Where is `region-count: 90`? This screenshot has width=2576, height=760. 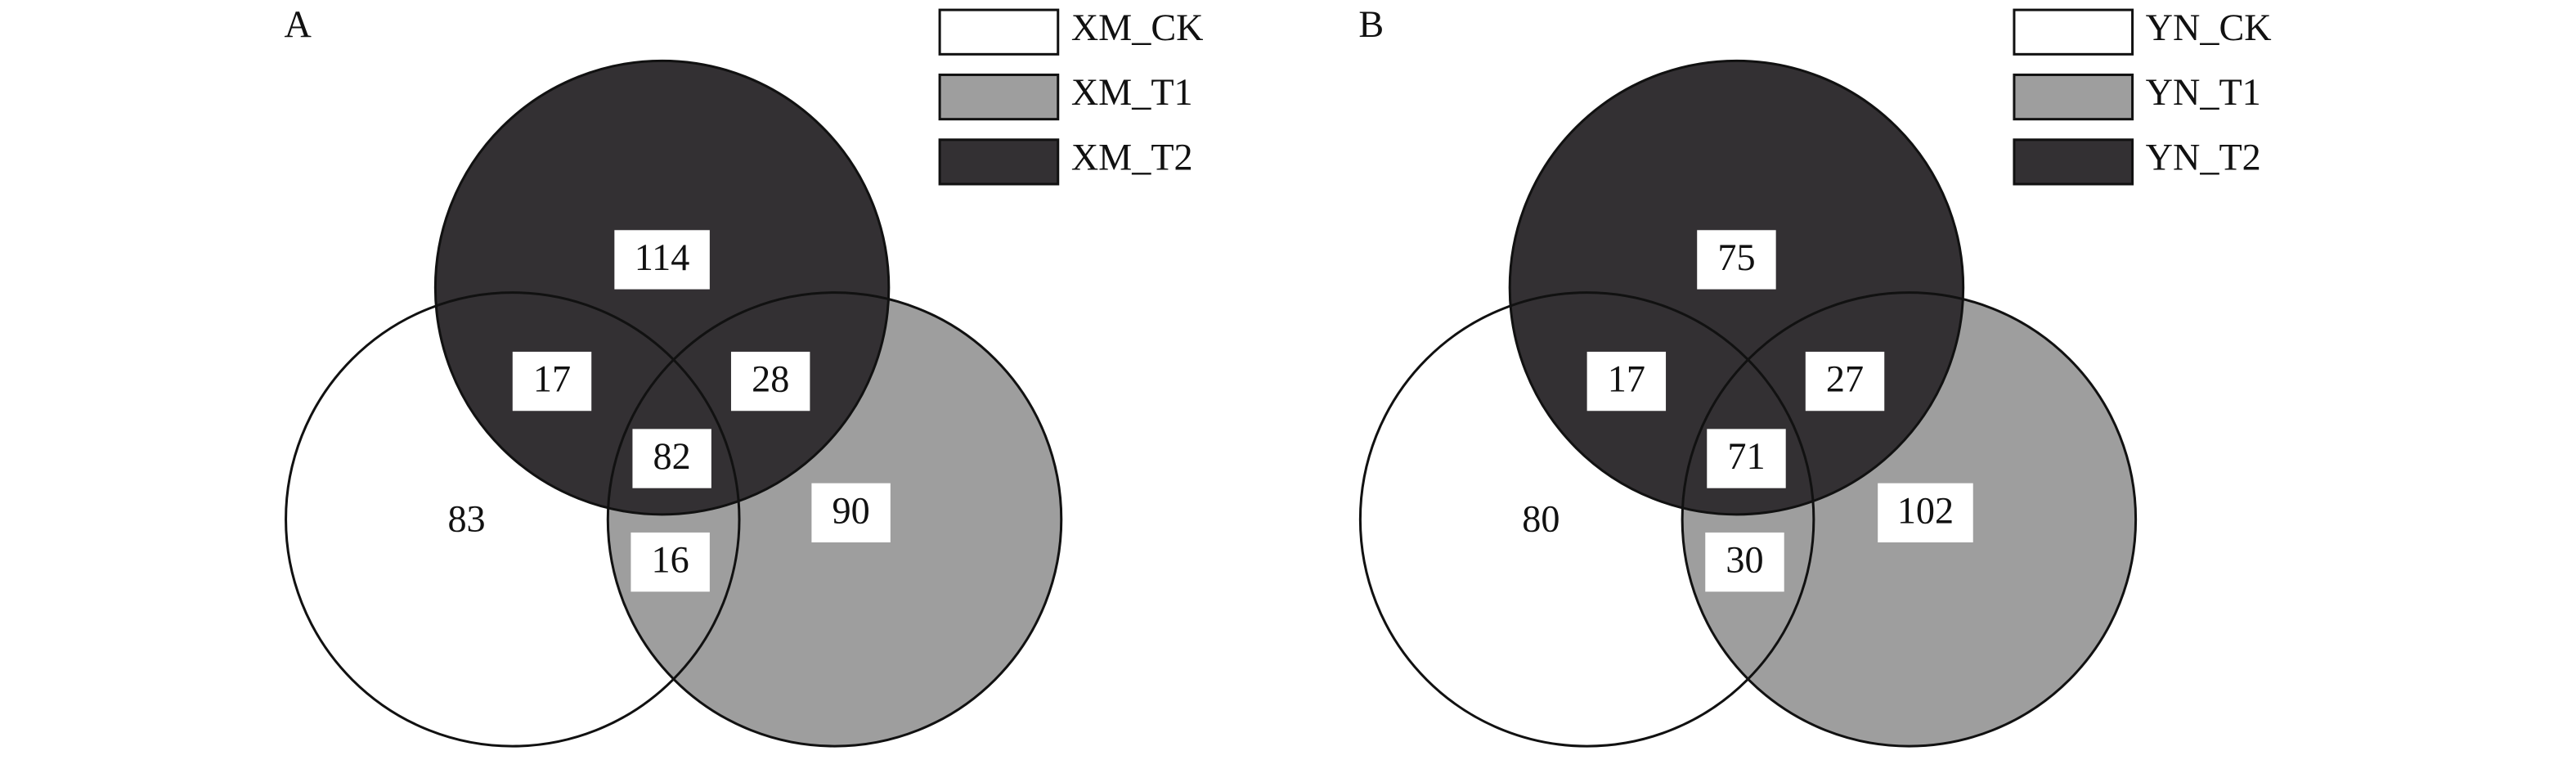 region-count: 90 is located at coordinates (851, 510).